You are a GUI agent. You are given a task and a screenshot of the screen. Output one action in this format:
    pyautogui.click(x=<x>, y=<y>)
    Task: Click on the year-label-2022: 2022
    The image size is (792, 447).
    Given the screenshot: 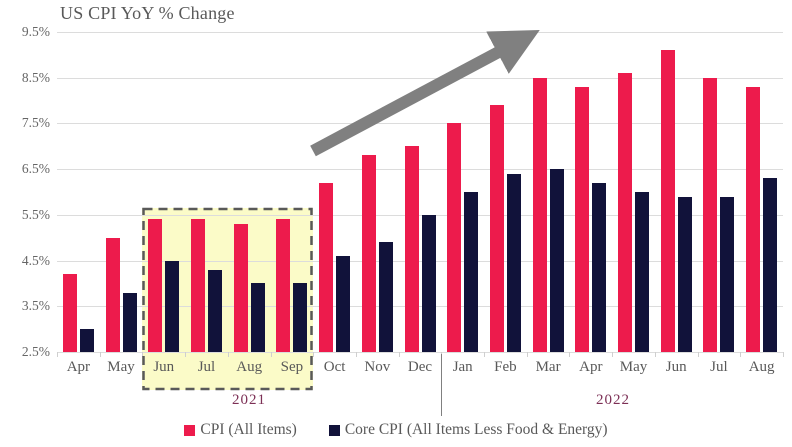 What is the action you would take?
    pyautogui.click(x=613, y=400)
    